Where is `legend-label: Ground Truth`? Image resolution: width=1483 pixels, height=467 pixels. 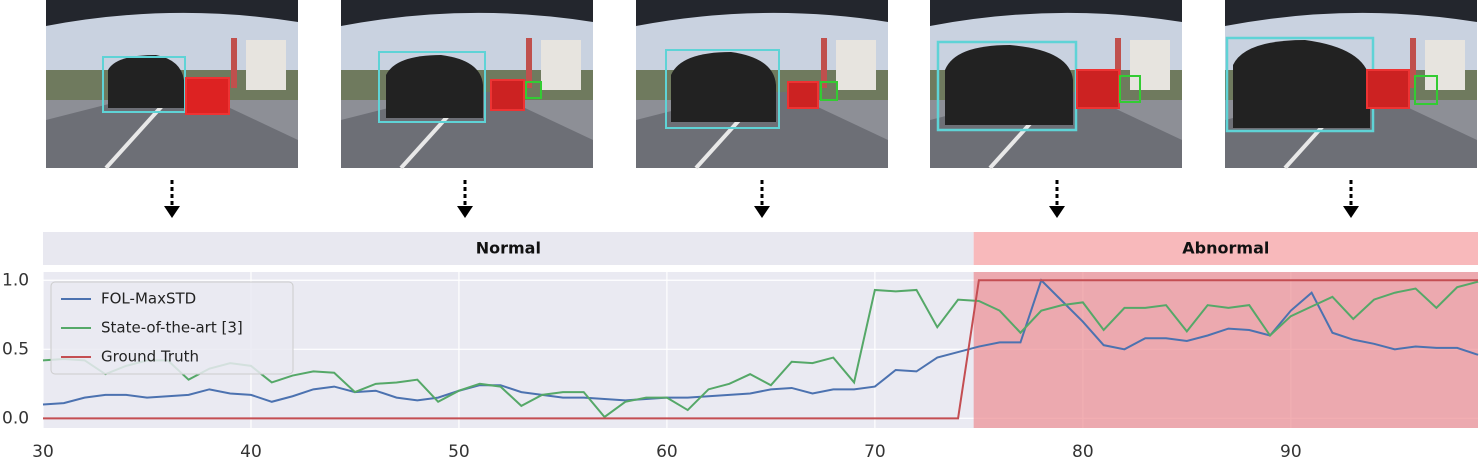 legend-label: Ground Truth is located at coordinates (150, 357).